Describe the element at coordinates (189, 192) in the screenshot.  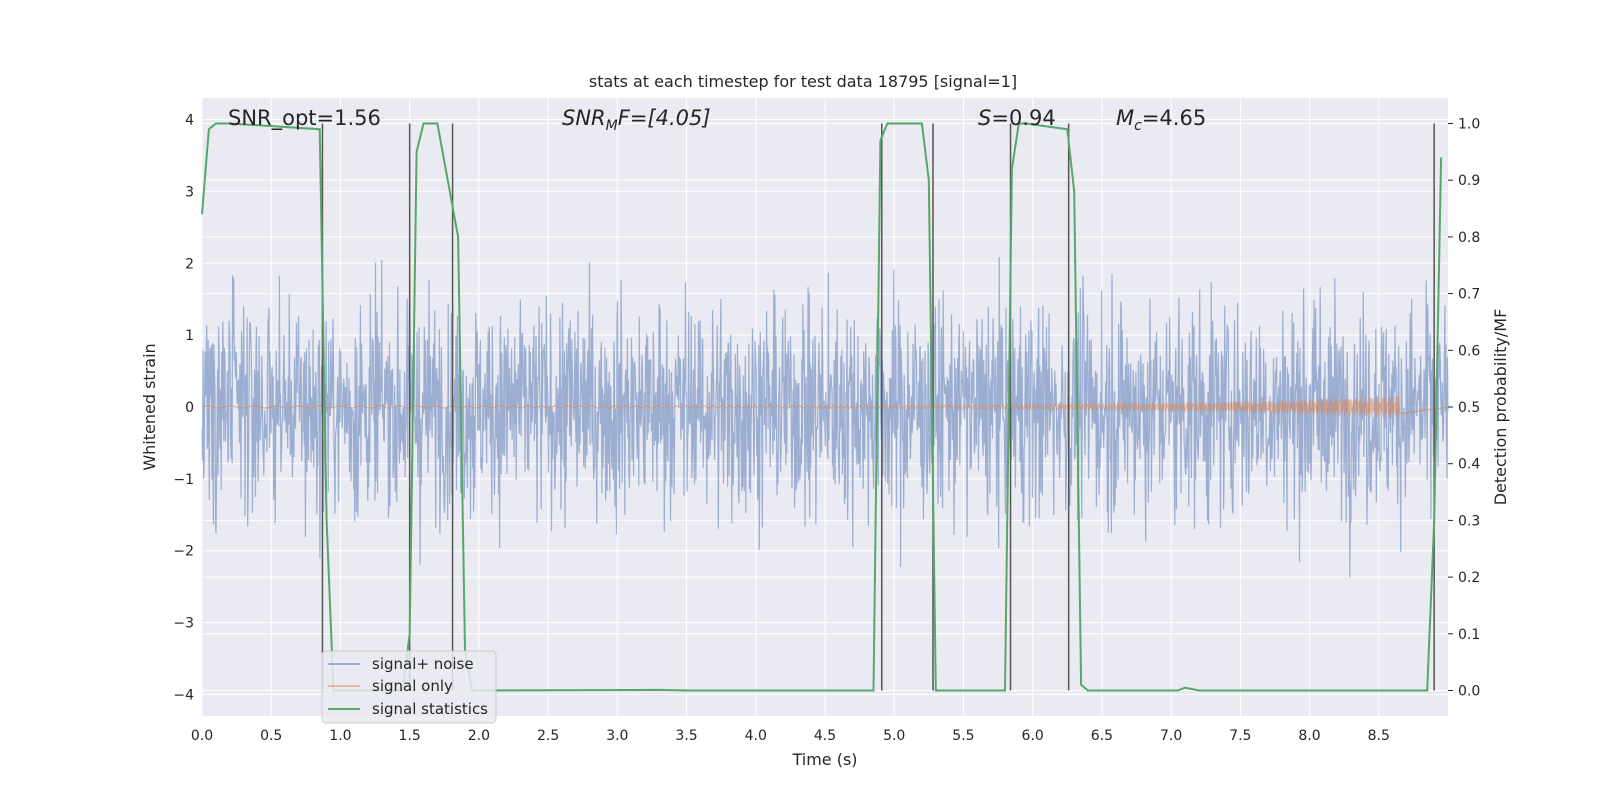
I see `y-tick-label: 3` at that location.